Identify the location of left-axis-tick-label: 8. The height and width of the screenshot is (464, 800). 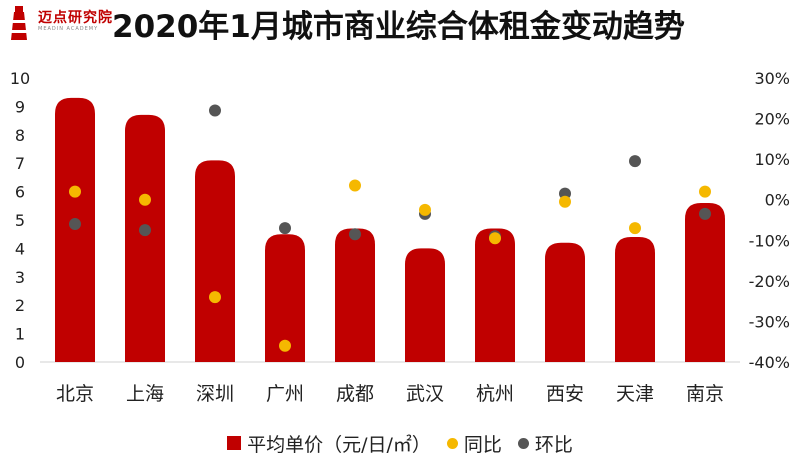
(20, 135).